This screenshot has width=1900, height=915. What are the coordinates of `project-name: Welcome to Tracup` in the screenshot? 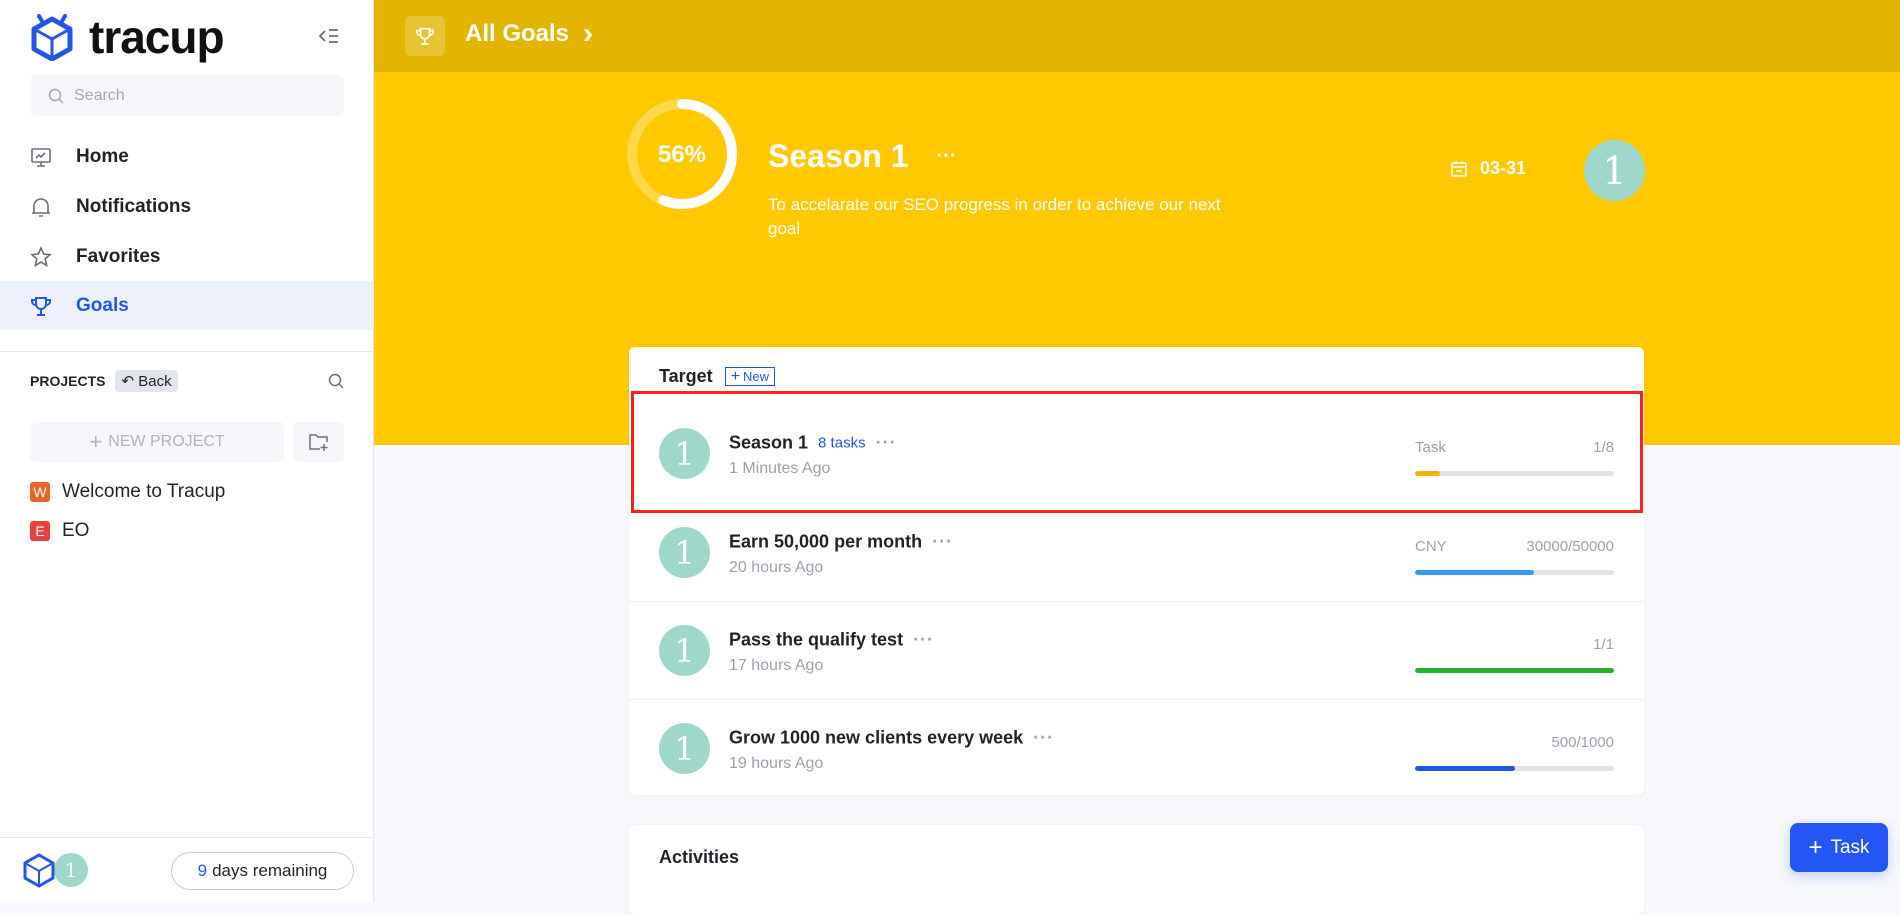 It's located at (144, 491).